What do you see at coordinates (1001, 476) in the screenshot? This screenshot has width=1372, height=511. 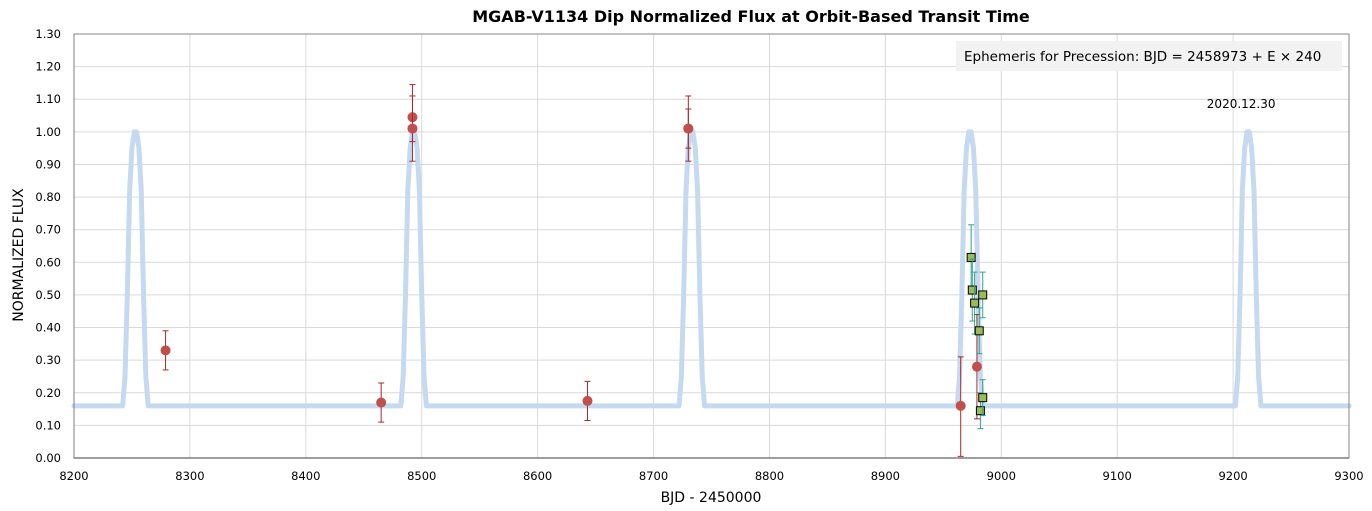 I see `x-tick-label: 9000` at bounding box center [1001, 476].